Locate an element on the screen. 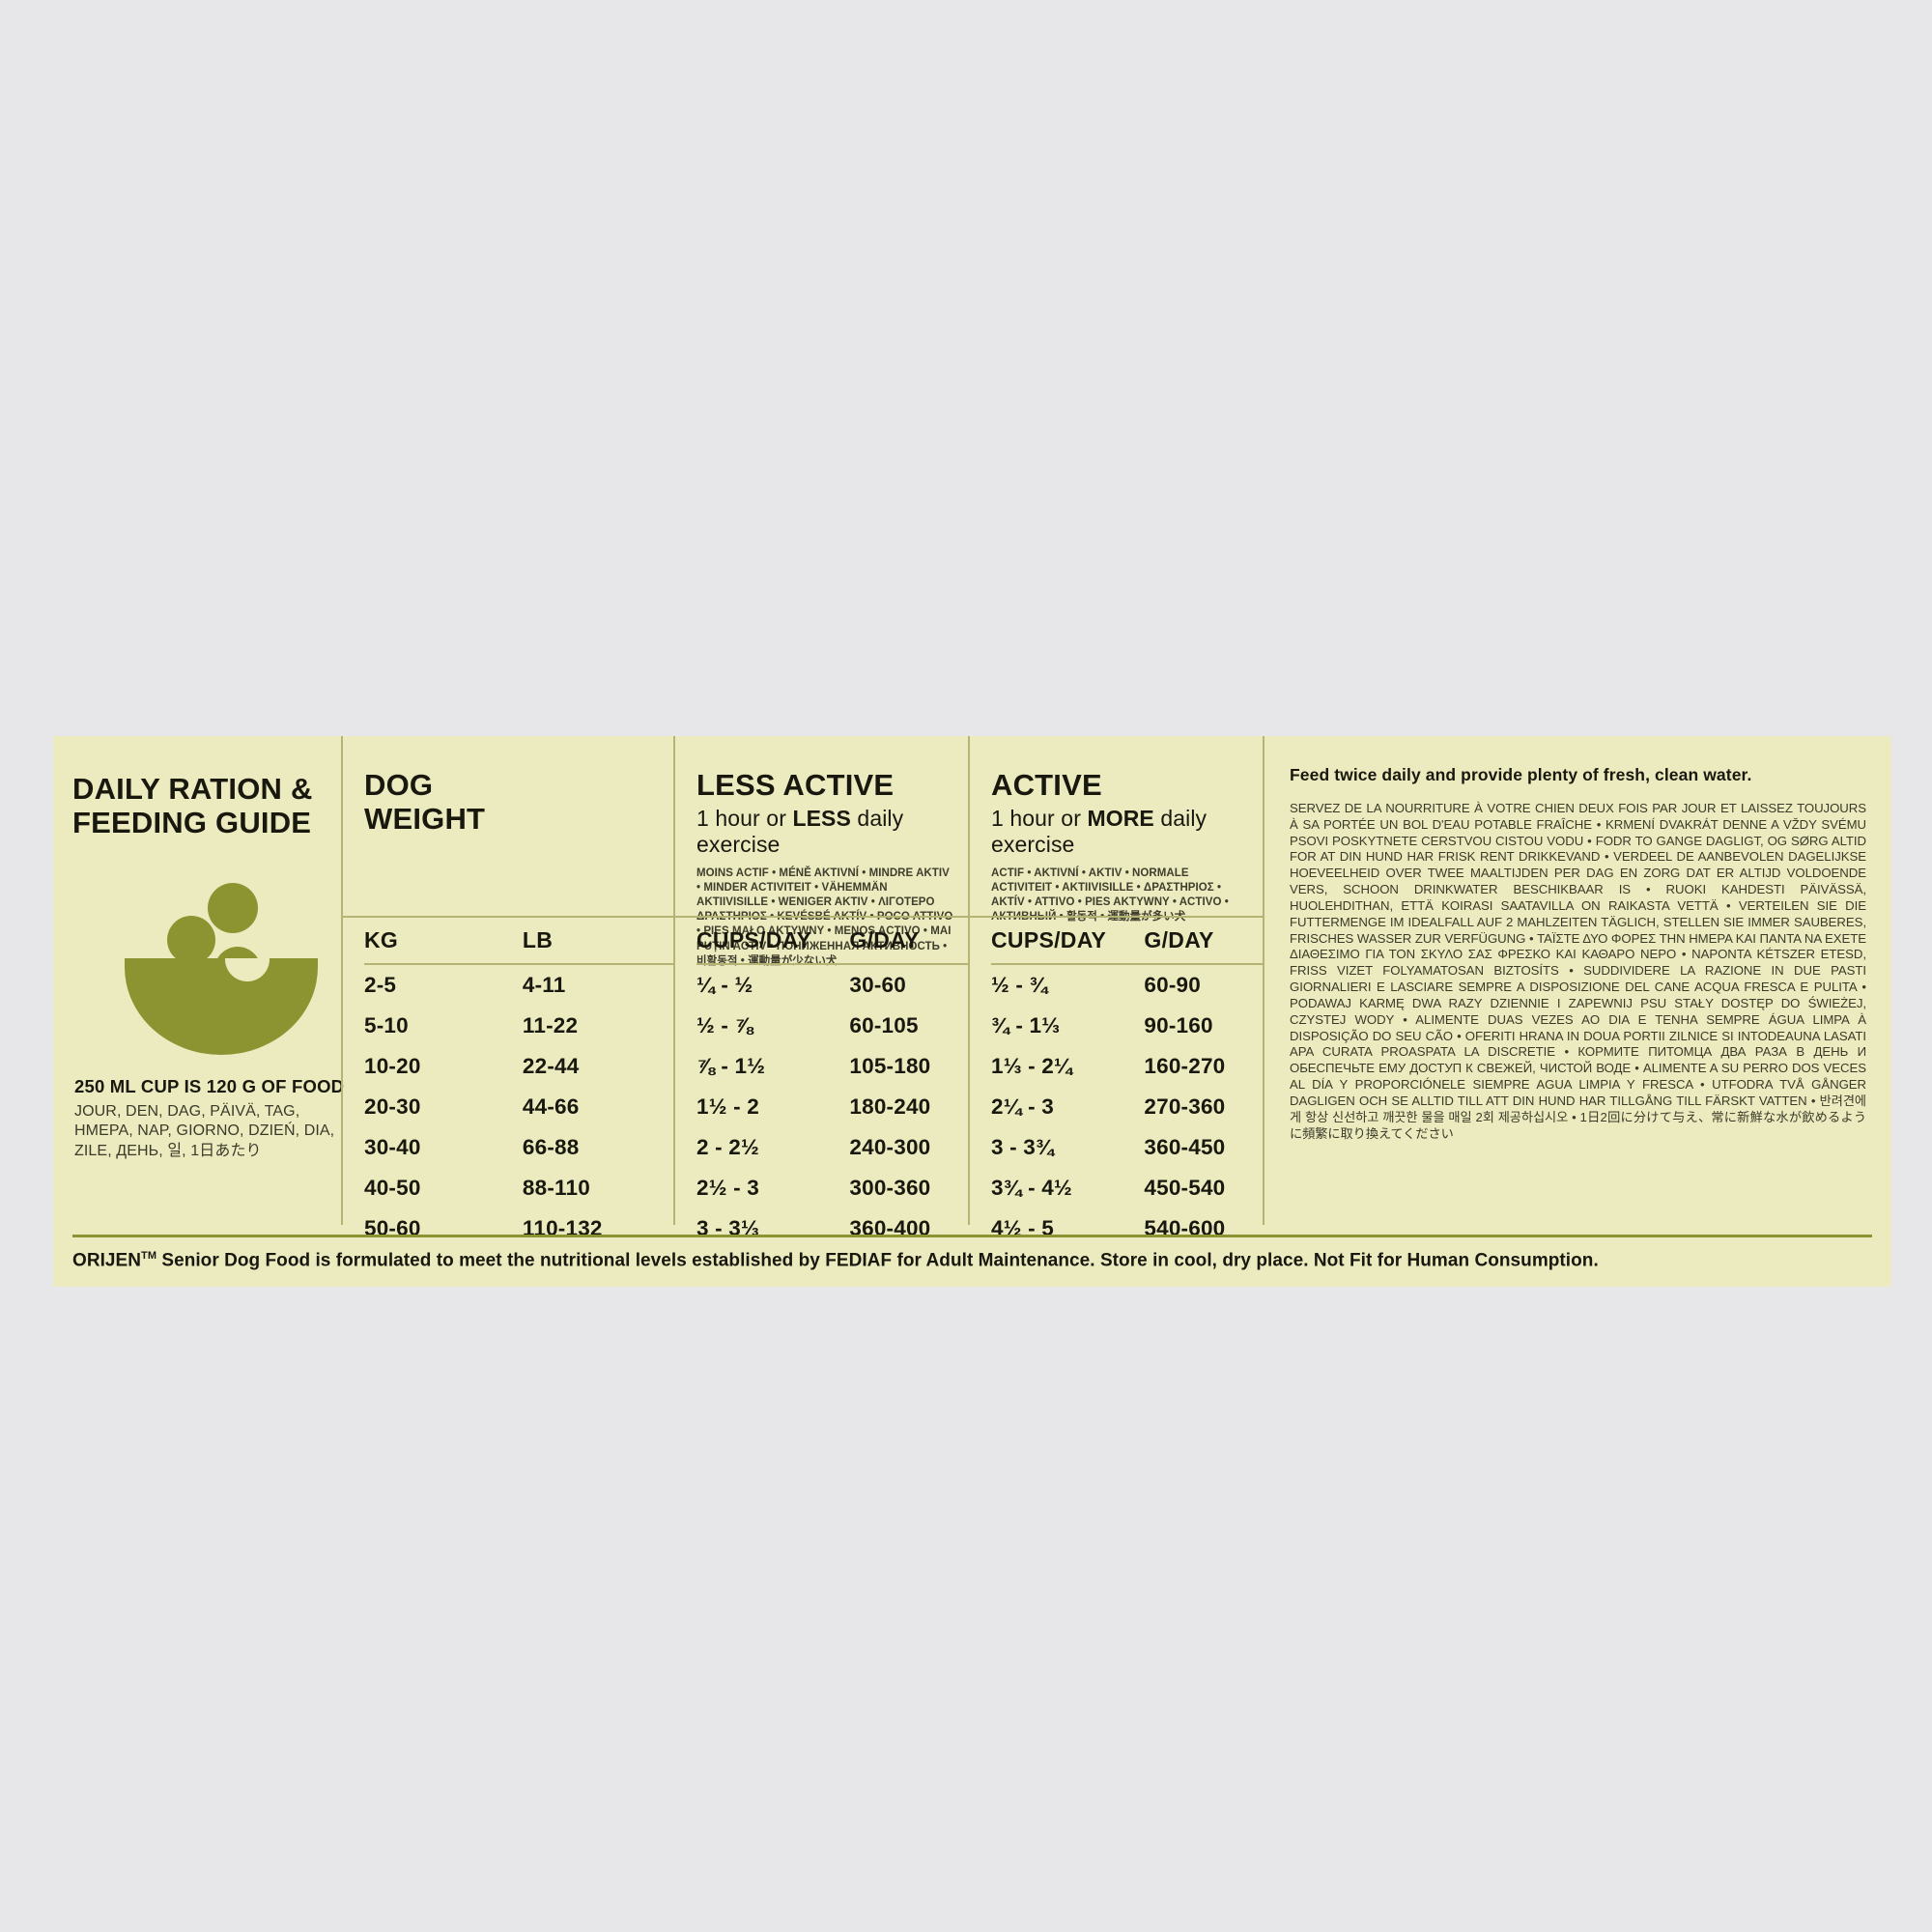 This screenshot has width=1932, height=1932. cell-g-day: 270-360 is located at coordinates (1185, 1106).